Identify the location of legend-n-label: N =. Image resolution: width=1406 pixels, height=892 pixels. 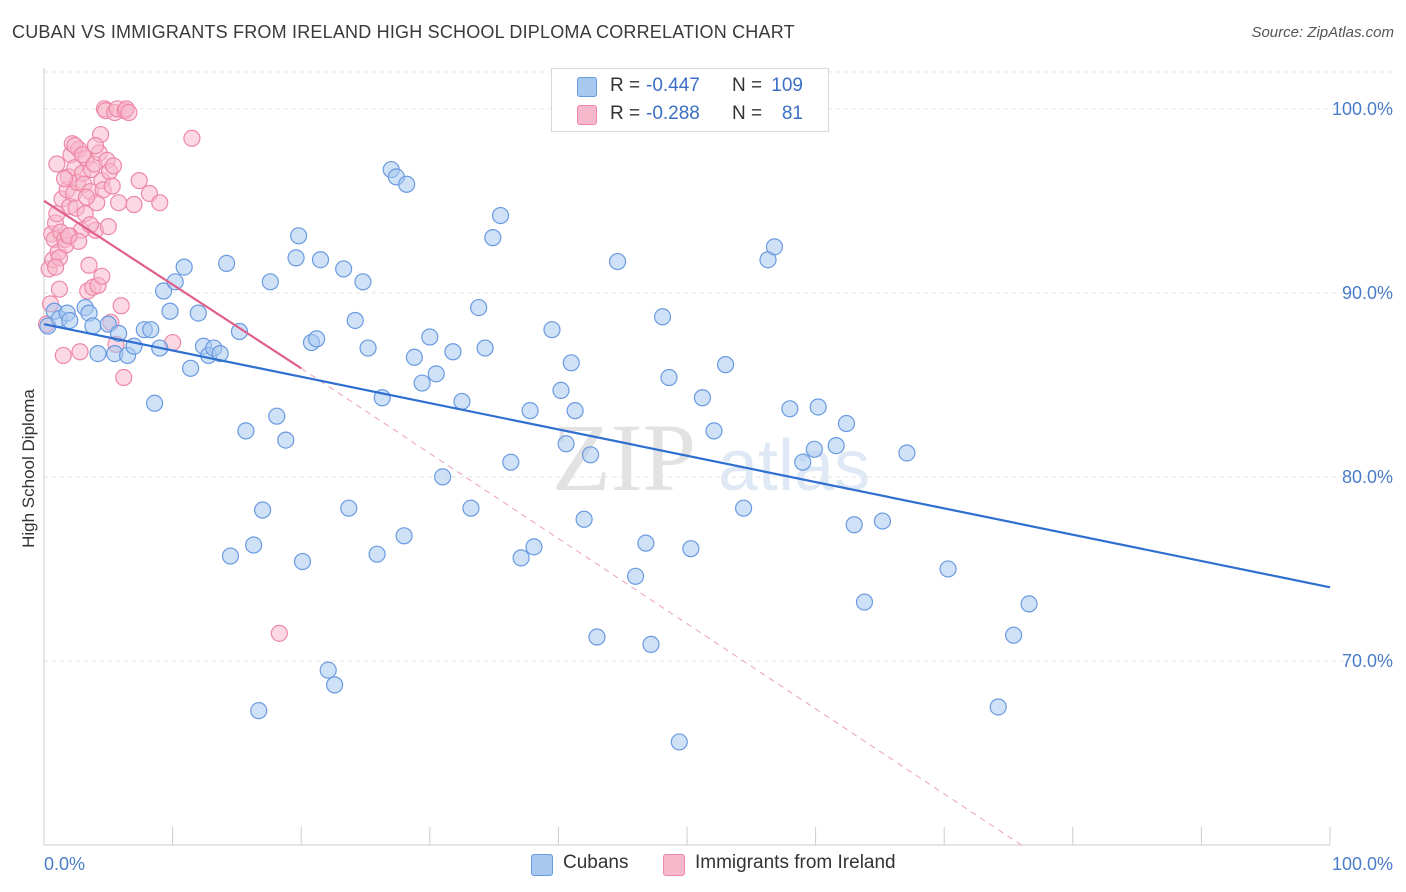
(747, 113).